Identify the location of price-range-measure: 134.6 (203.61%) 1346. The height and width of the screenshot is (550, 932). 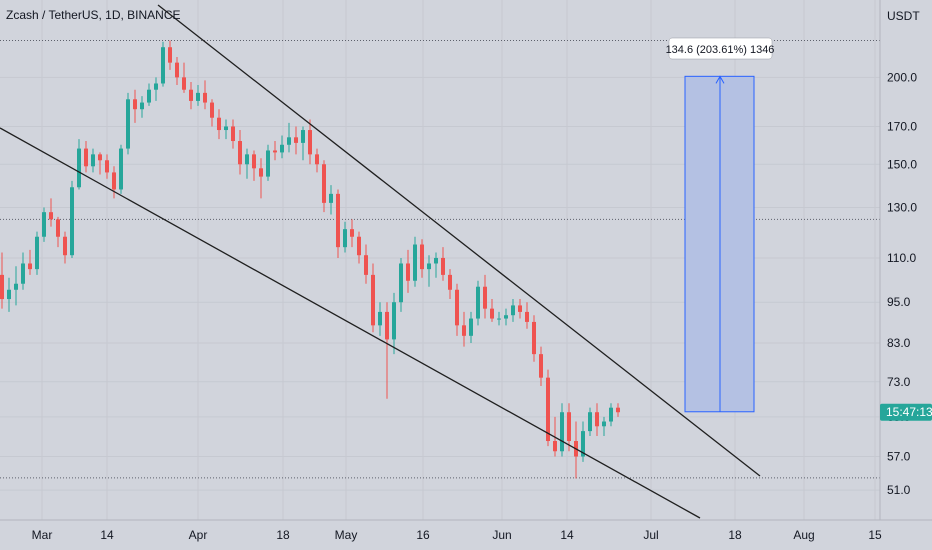
(720, 225).